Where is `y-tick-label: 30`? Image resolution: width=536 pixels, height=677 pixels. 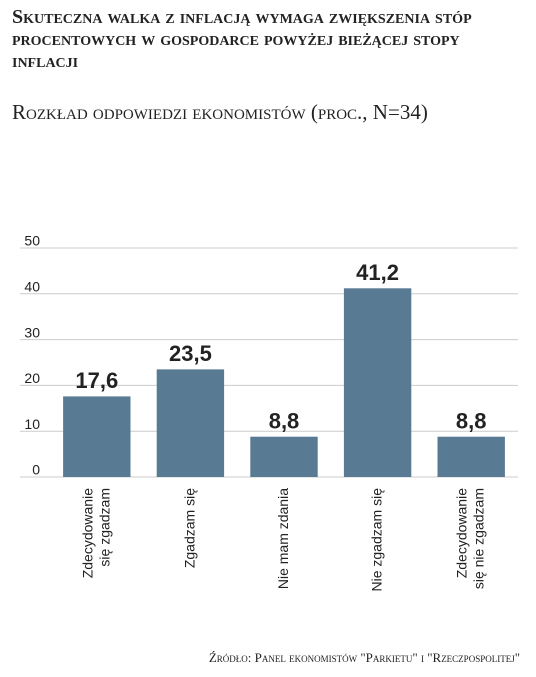 y-tick-label: 30 is located at coordinates (32, 332).